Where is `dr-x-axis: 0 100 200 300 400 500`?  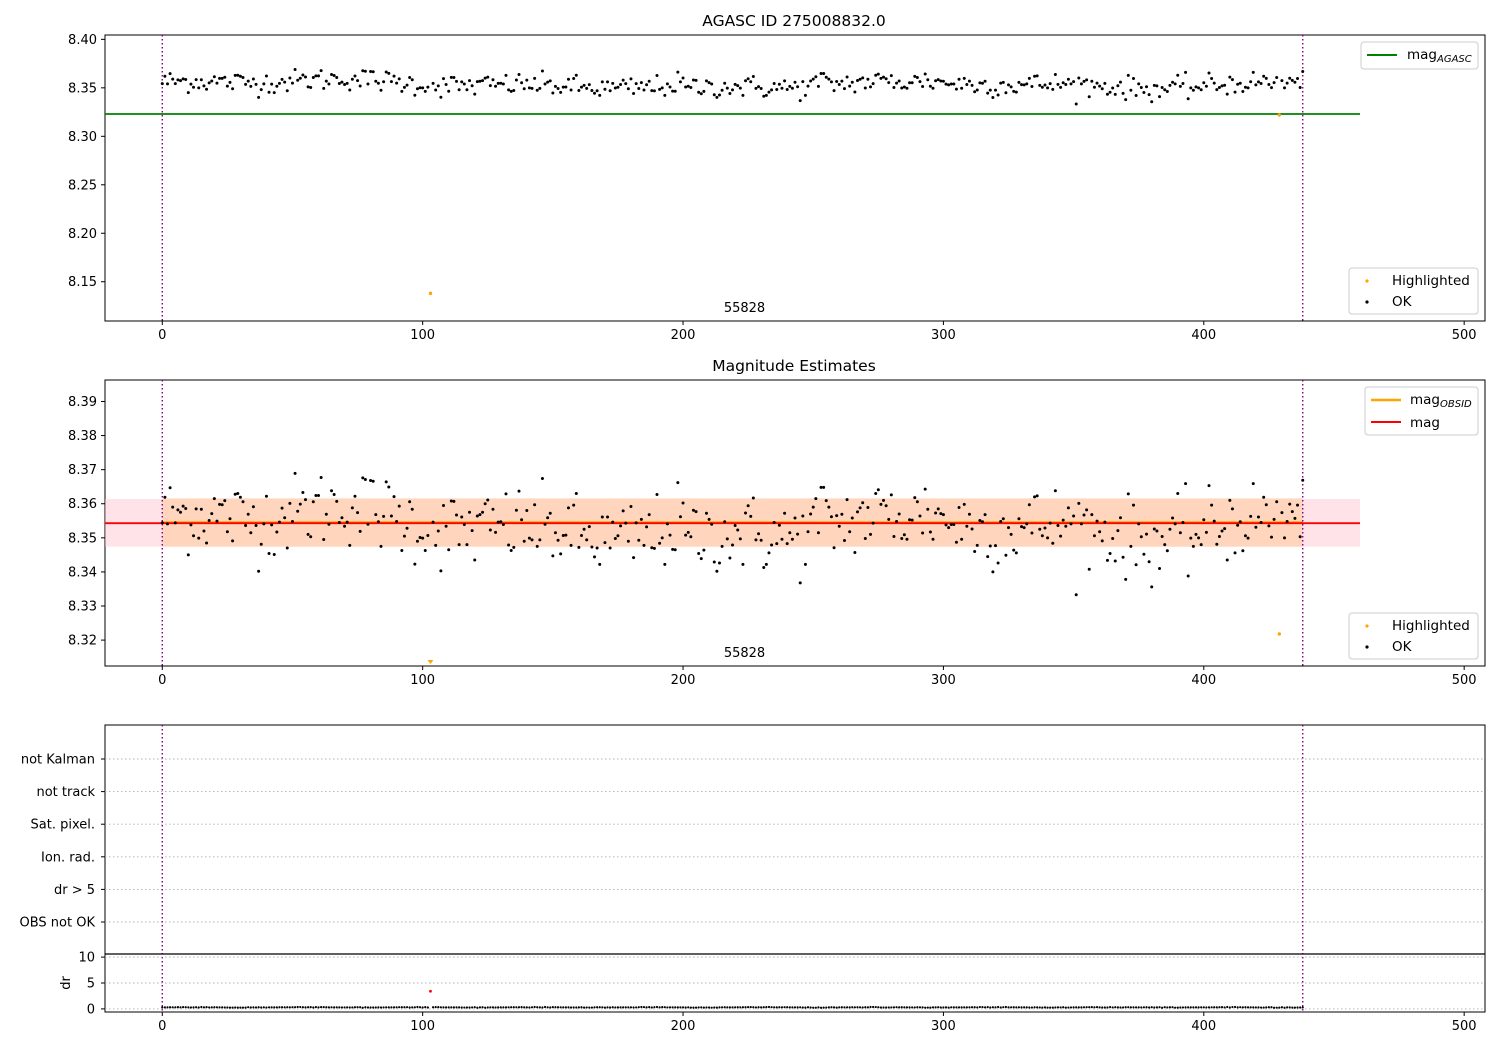
dr-x-axis: 0 100 200 300 400 500 is located at coordinates (817, 1023).